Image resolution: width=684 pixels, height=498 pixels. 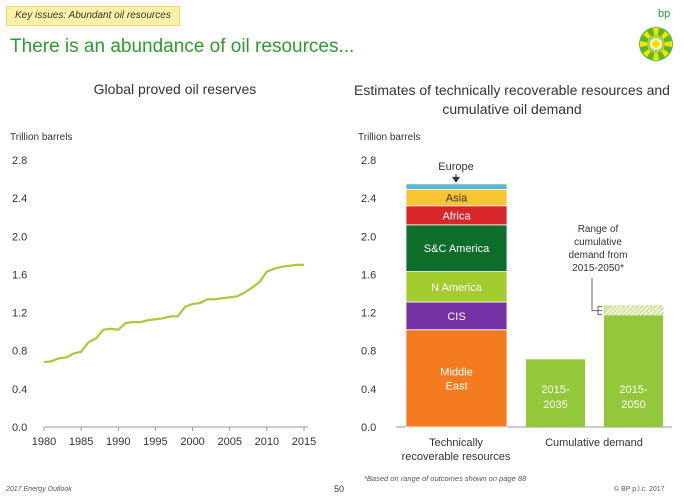 I want to click on bar-segment-n-america, so click(x=456, y=287).